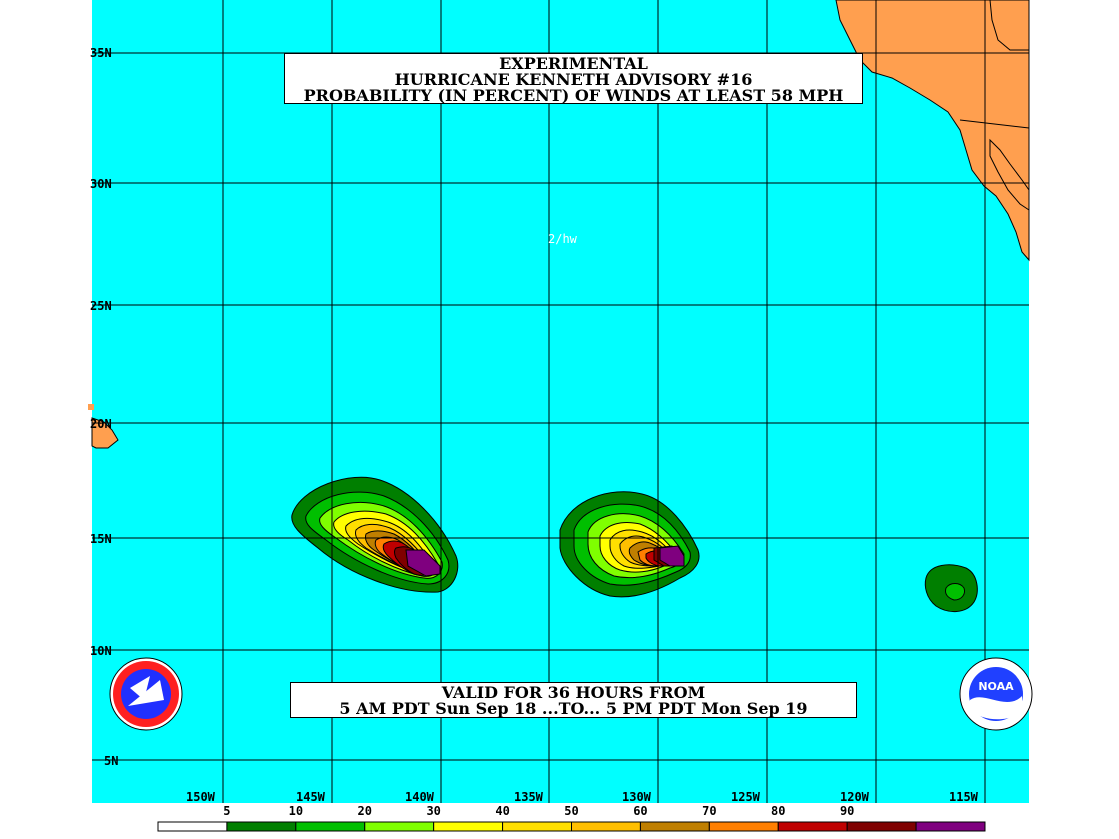  What do you see at coordinates (951, 588) in the screenshot?
I see `storm-contours-east` at bounding box center [951, 588].